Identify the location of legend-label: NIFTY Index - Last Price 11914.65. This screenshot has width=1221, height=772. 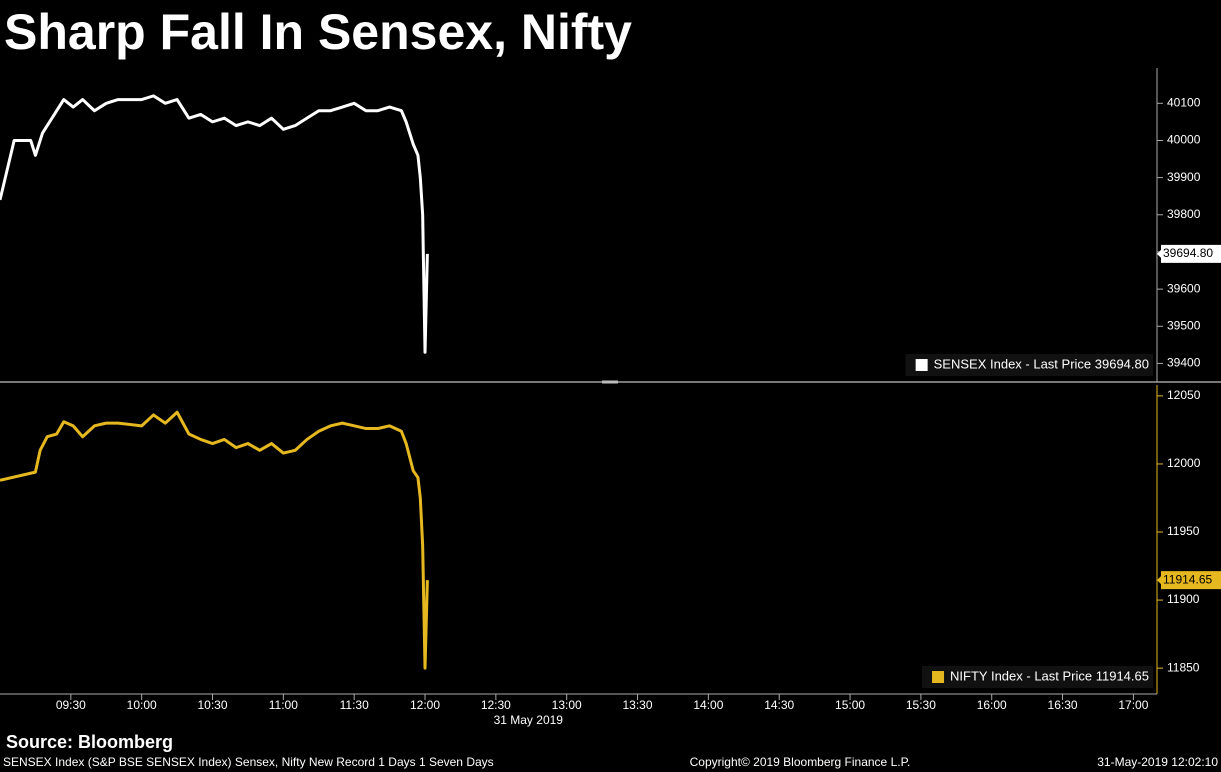
(1049, 675).